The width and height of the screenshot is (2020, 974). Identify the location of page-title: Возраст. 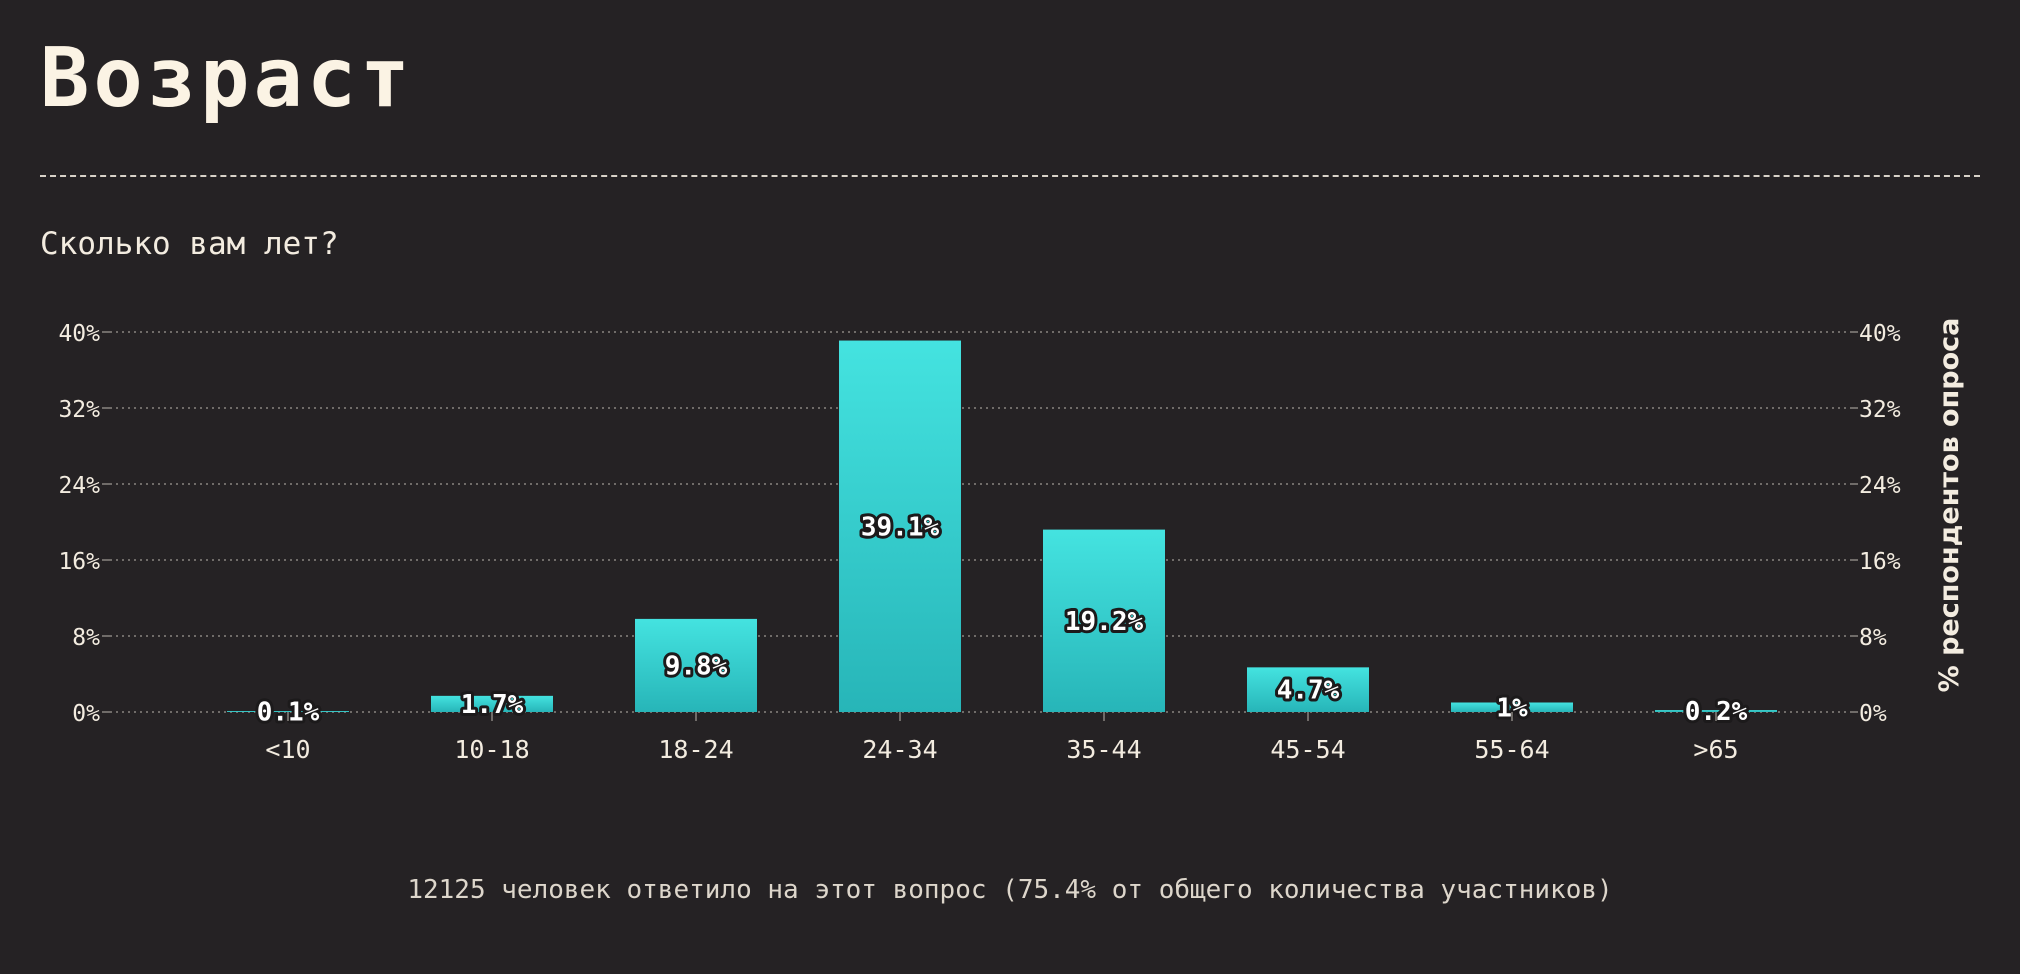
(227, 78).